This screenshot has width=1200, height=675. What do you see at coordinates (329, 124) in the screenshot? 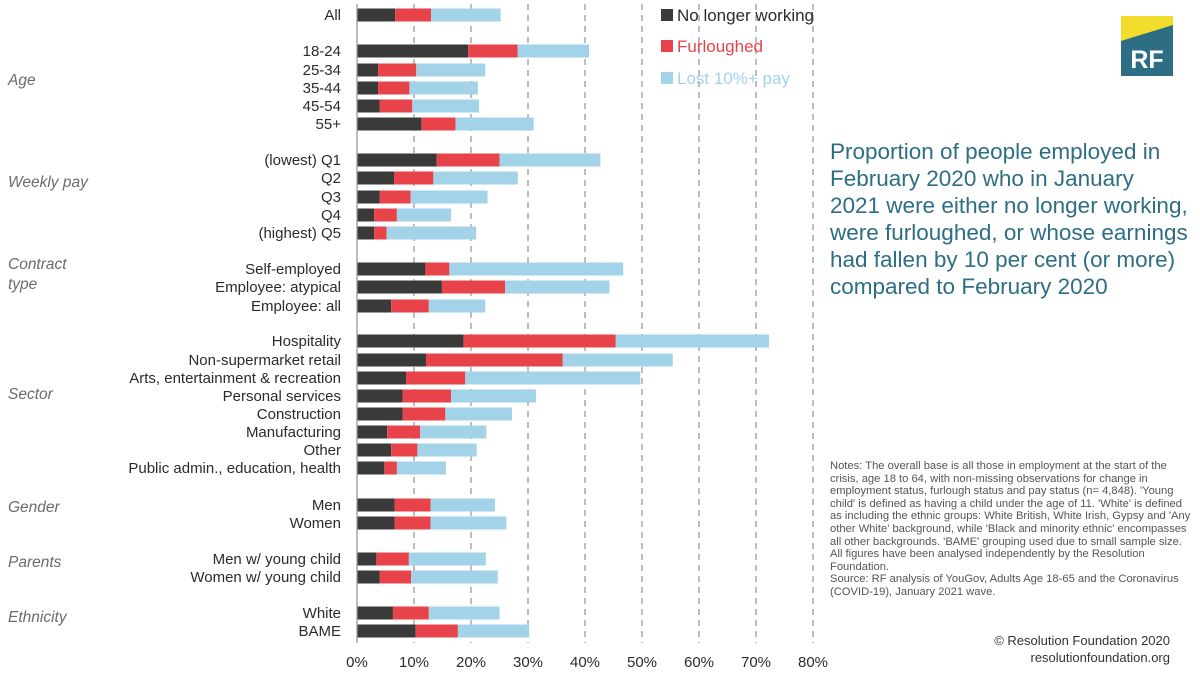
I see `category-label: 55+` at bounding box center [329, 124].